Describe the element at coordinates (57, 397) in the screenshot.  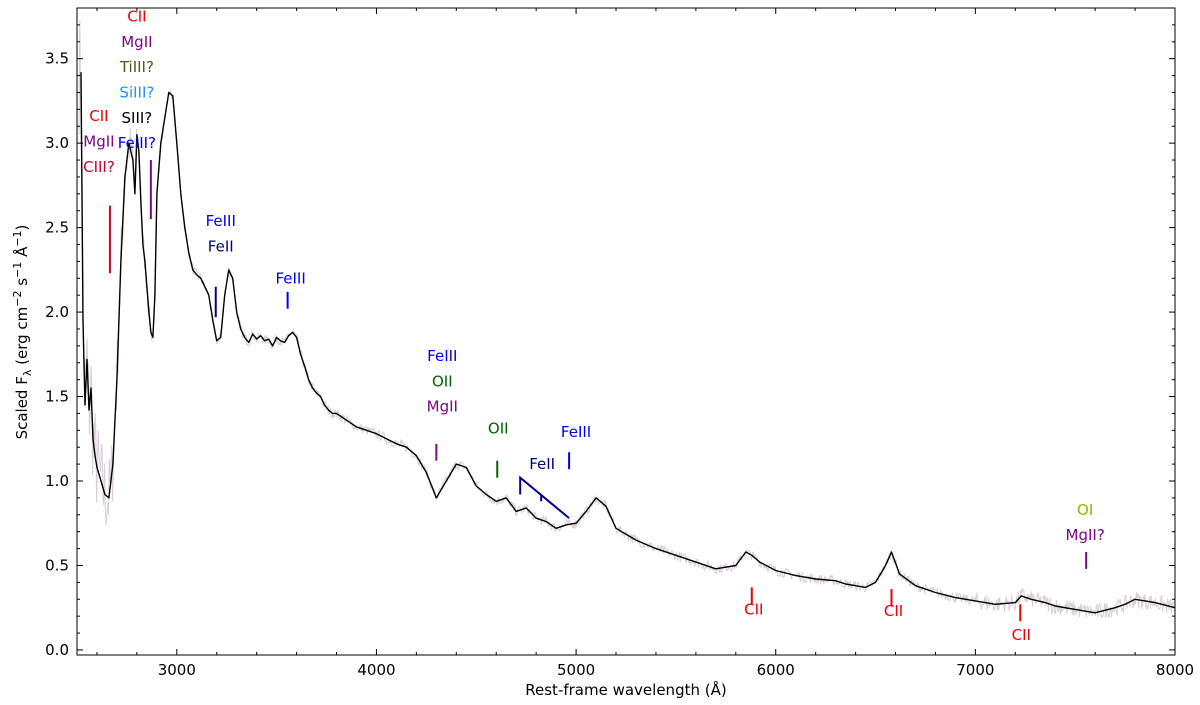
I see `y-tick-label: 1.5` at that location.